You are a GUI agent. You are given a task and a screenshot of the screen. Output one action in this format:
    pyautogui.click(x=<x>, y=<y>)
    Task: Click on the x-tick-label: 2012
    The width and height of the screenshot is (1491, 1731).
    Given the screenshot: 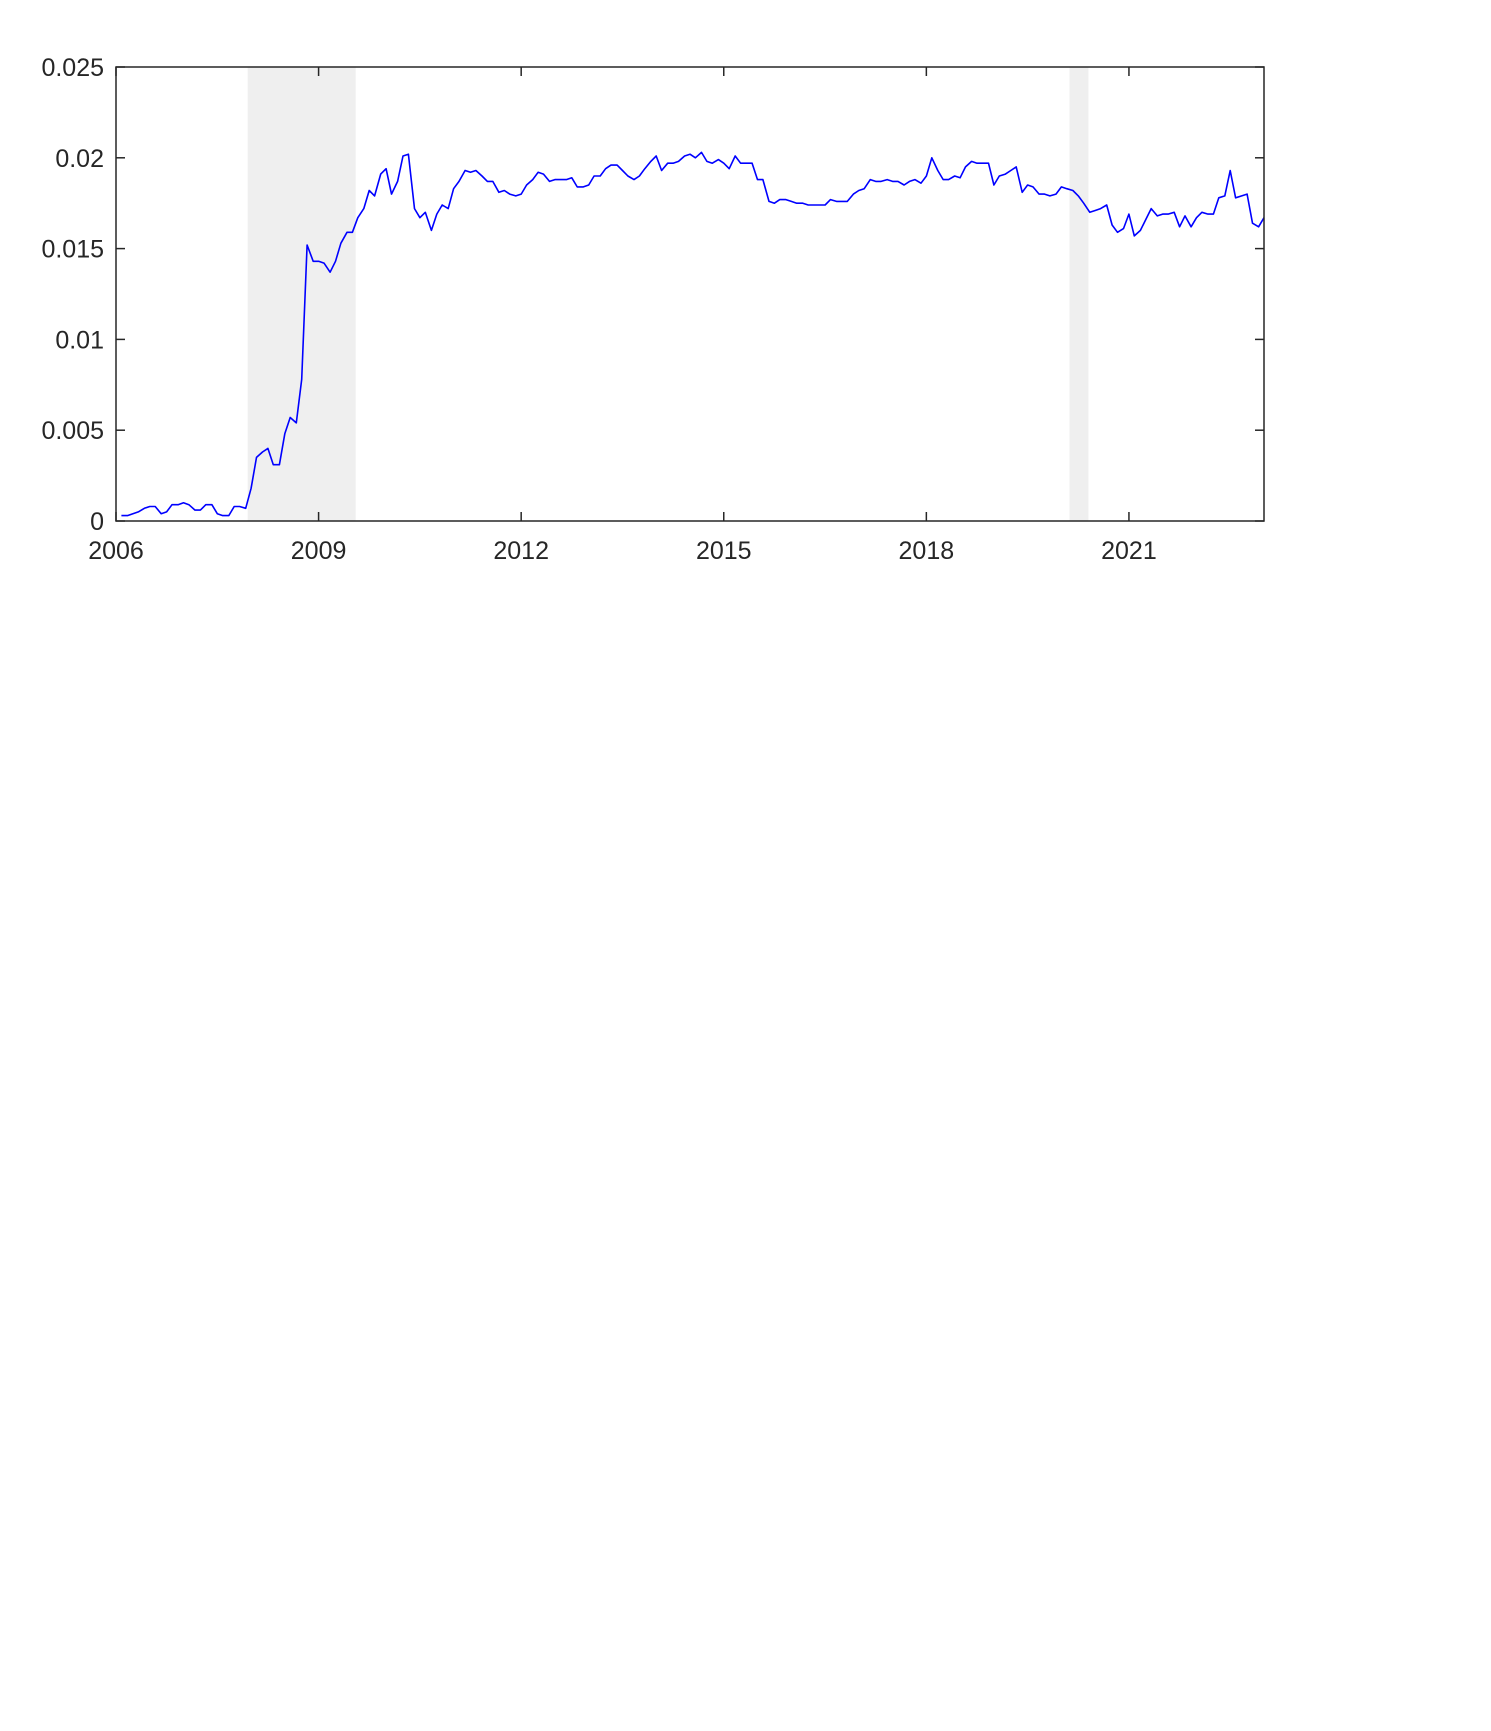 What is the action you would take?
    pyautogui.click(x=521, y=551)
    